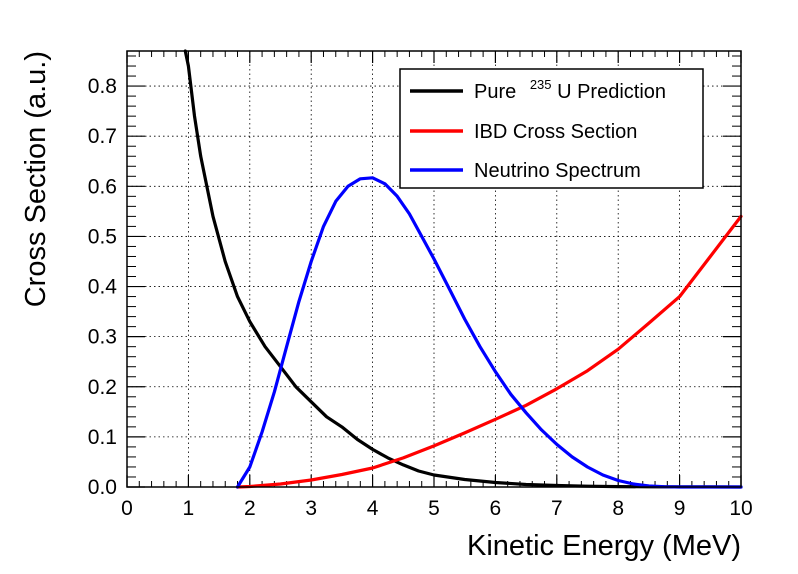 The width and height of the screenshot is (798, 574). What do you see at coordinates (618, 508) in the screenshot?
I see `x-tick-label: 8` at bounding box center [618, 508].